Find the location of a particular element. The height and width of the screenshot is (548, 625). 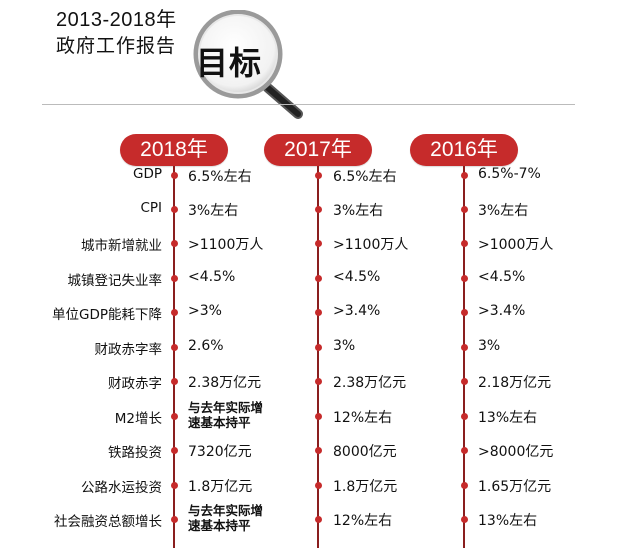

value-line: 8000亿元 is located at coordinates (365, 452).